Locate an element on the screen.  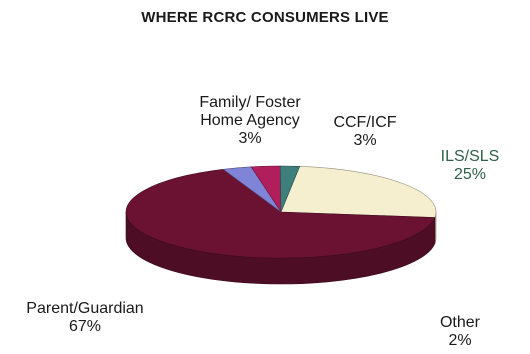
label-ccf-pct: 3% is located at coordinates (365, 140).